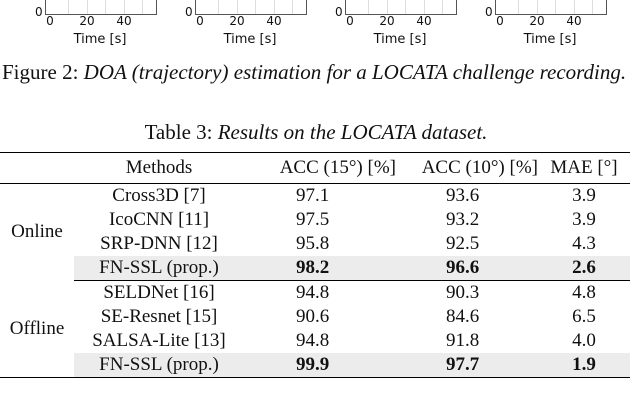  Describe the element at coordinates (584, 292) in the screenshot. I see `mae-cell: 4.8` at that location.